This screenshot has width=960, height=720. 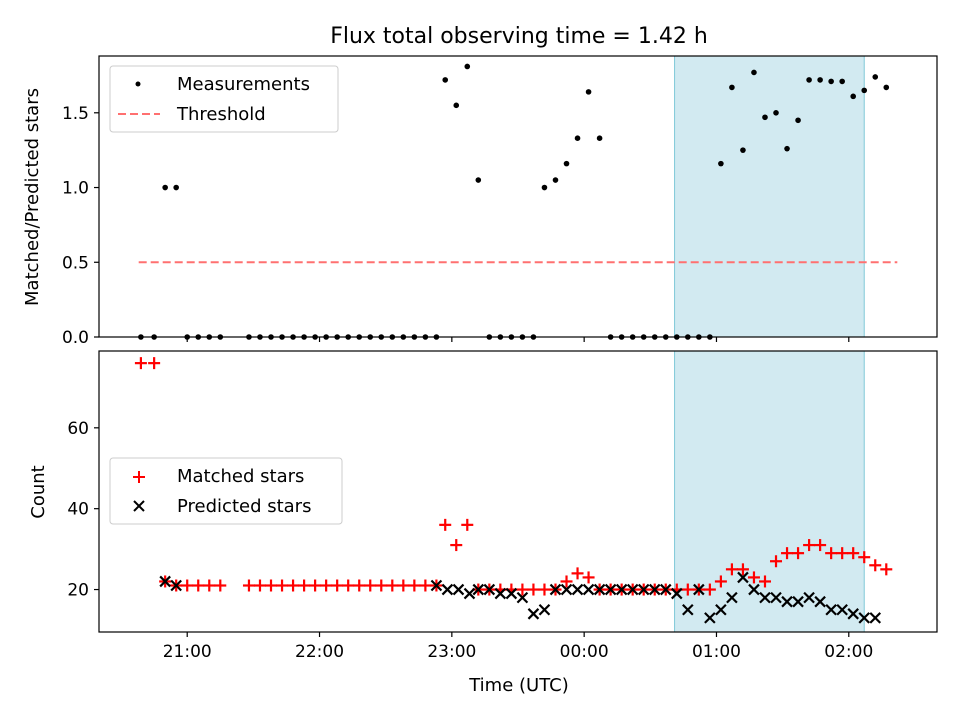 I want to click on bottom-x-tick-label: 00:00, so click(x=584, y=652).